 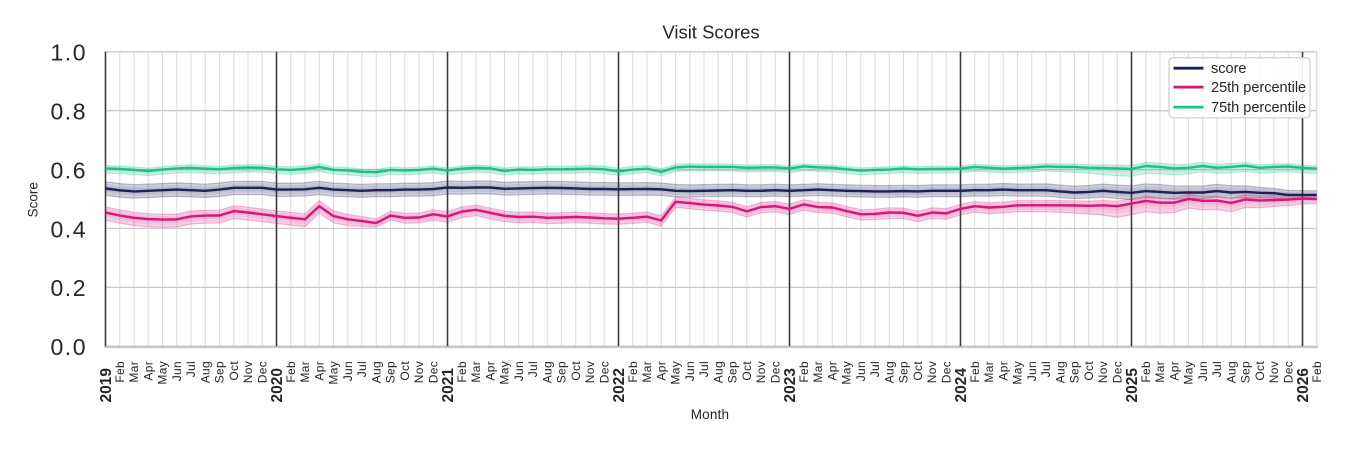 What do you see at coordinates (106, 385) in the screenshot?
I see `svg-text: 2019` at bounding box center [106, 385].